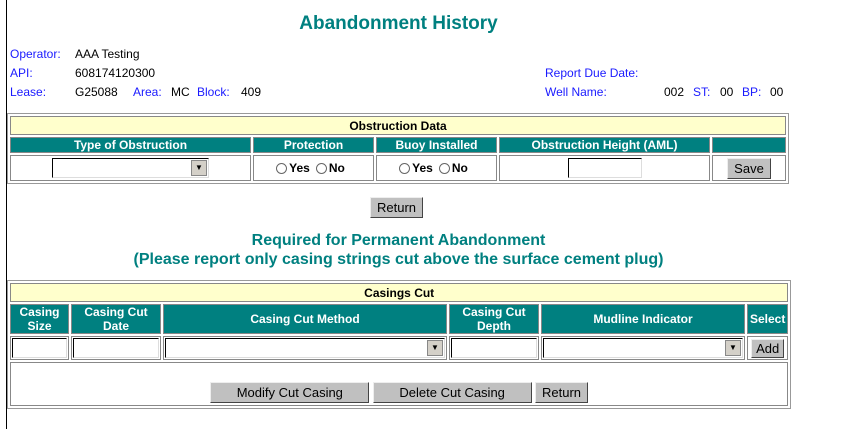 The height and width of the screenshot is (429, 853). What do you see at coordinates (592, 73) in the screenshot?
I see `report-due-label: Report Due Date:` at bounding box center [592, 73].